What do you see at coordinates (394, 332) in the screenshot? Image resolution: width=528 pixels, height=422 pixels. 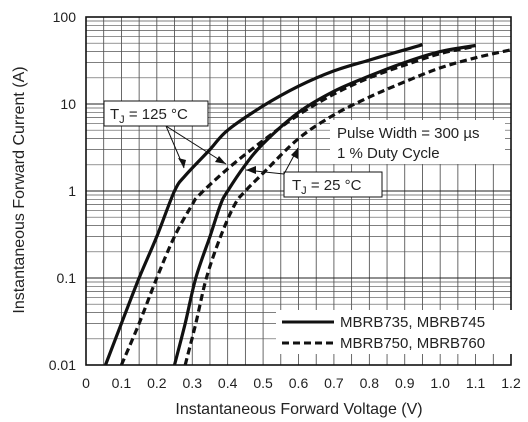 I see `legend: MBRB735, MBRB745 MBRB750, MBRB760` at bounding box center [394, 332].